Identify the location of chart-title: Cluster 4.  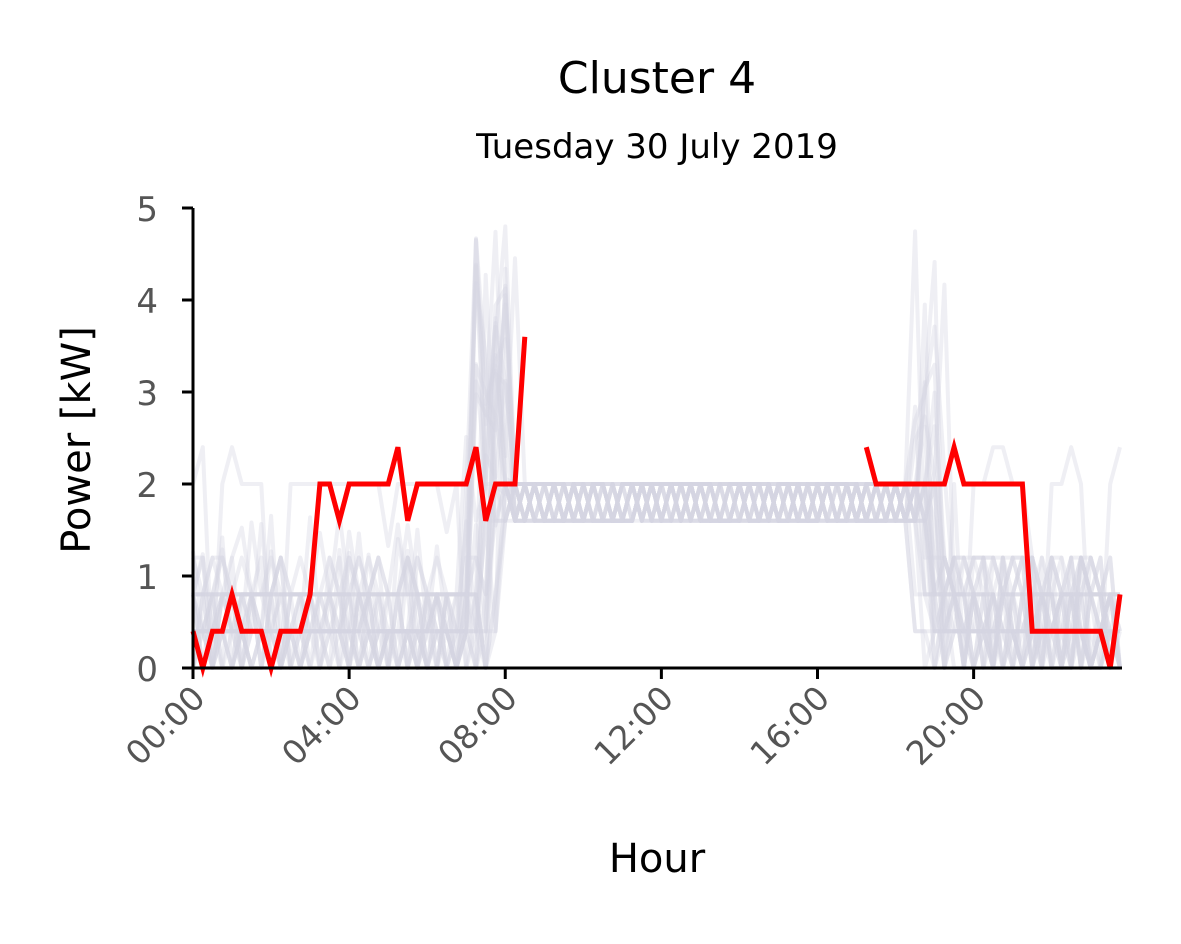
(657, 78).